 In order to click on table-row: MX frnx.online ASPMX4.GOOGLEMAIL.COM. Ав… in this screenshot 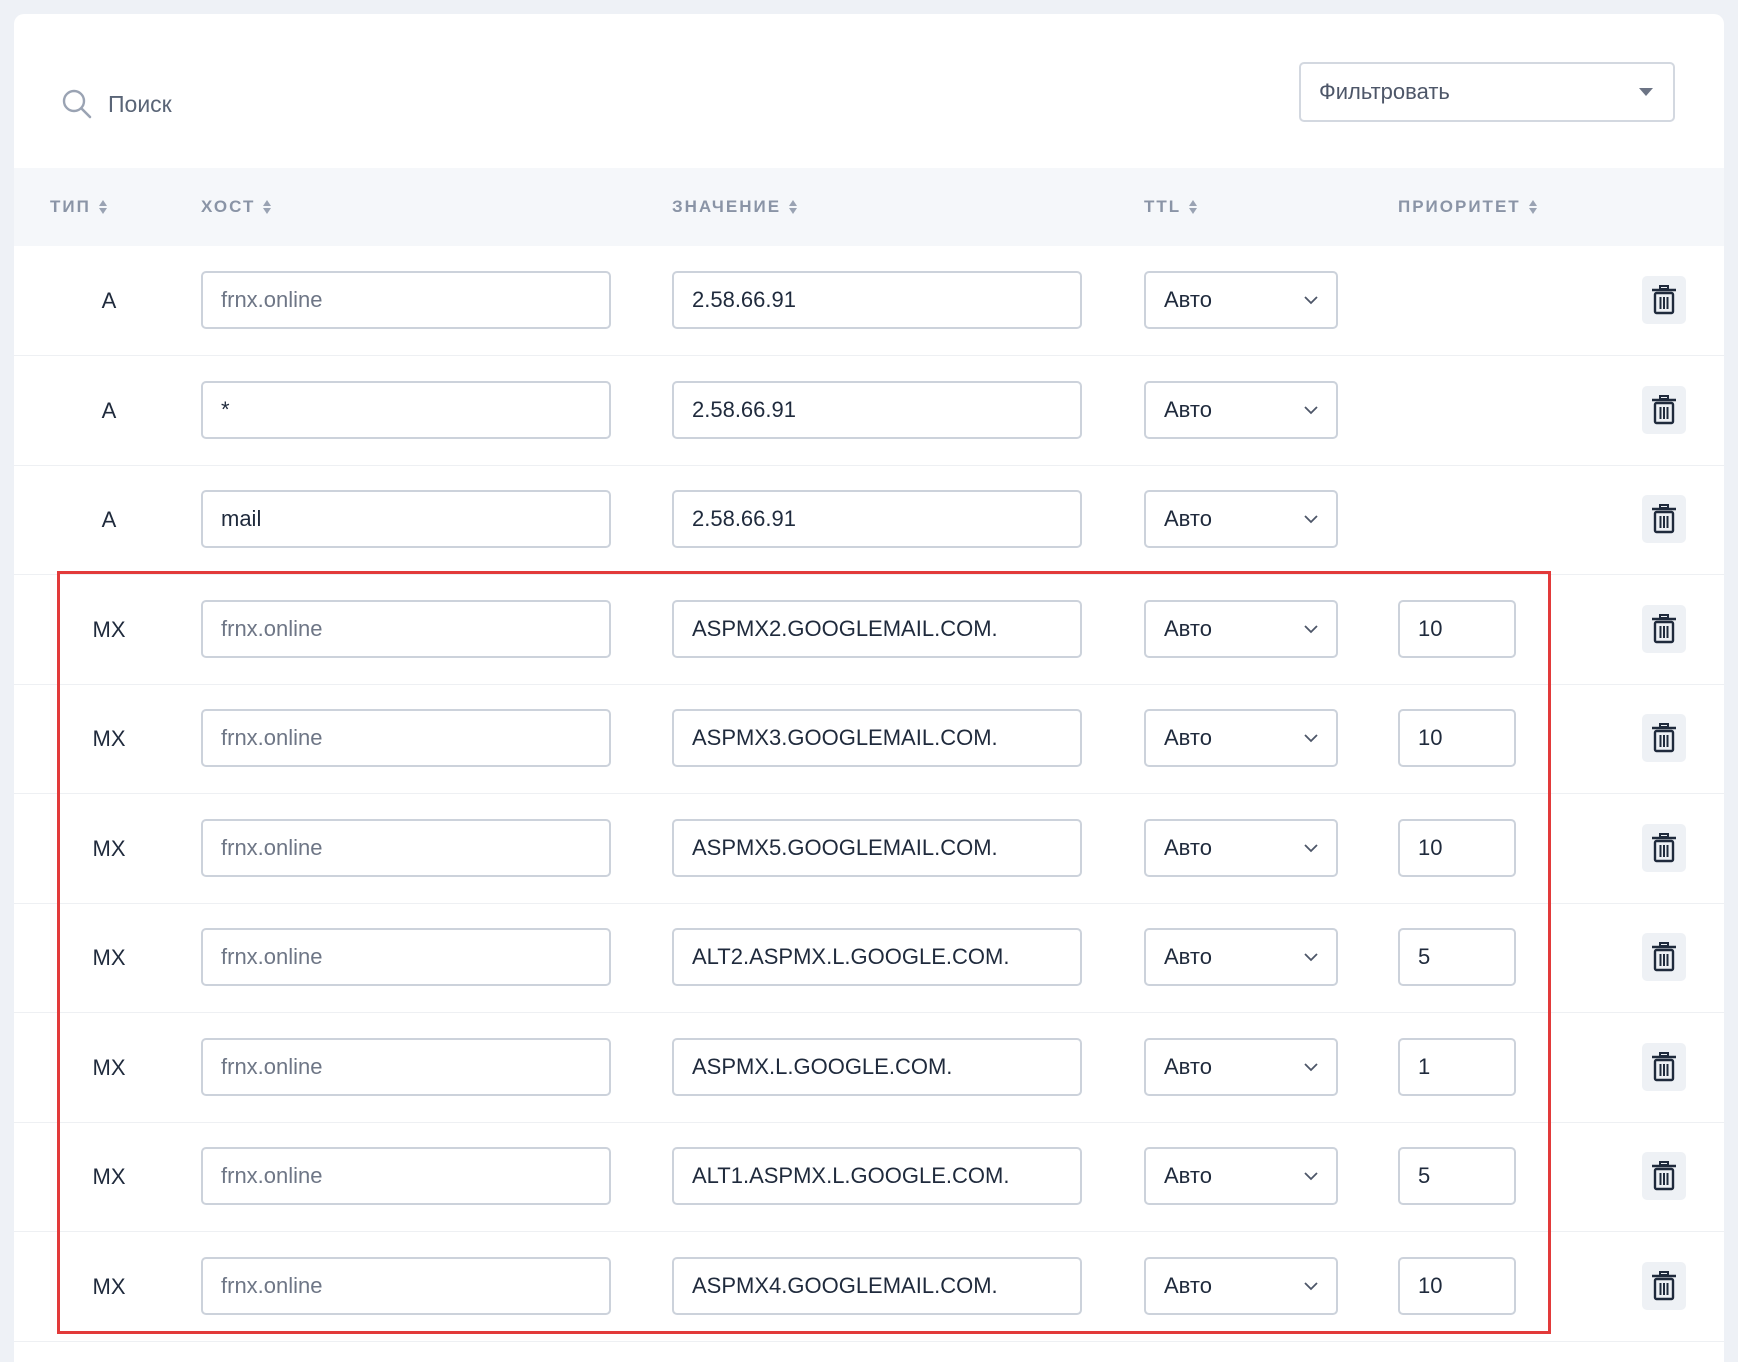, I will do `click(869, 1287)`.